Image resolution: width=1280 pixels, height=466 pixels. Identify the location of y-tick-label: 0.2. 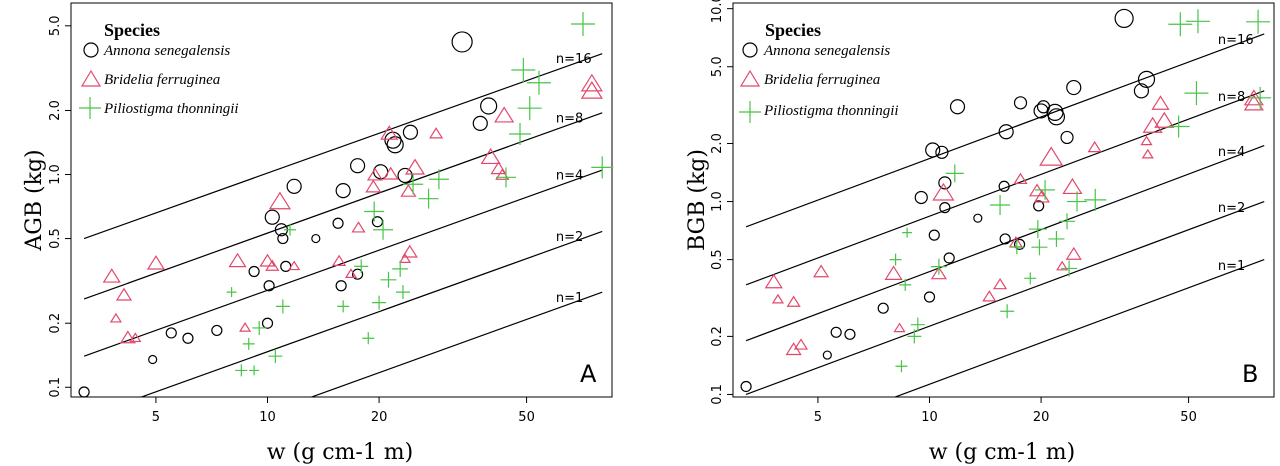
(55, 323).